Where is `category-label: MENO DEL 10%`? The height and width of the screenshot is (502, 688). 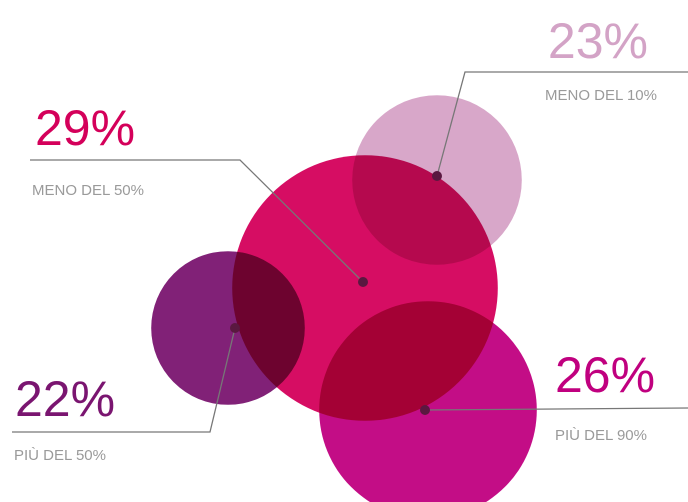 category-label: MENO DEL 10% is located at coordinates (601, 95).